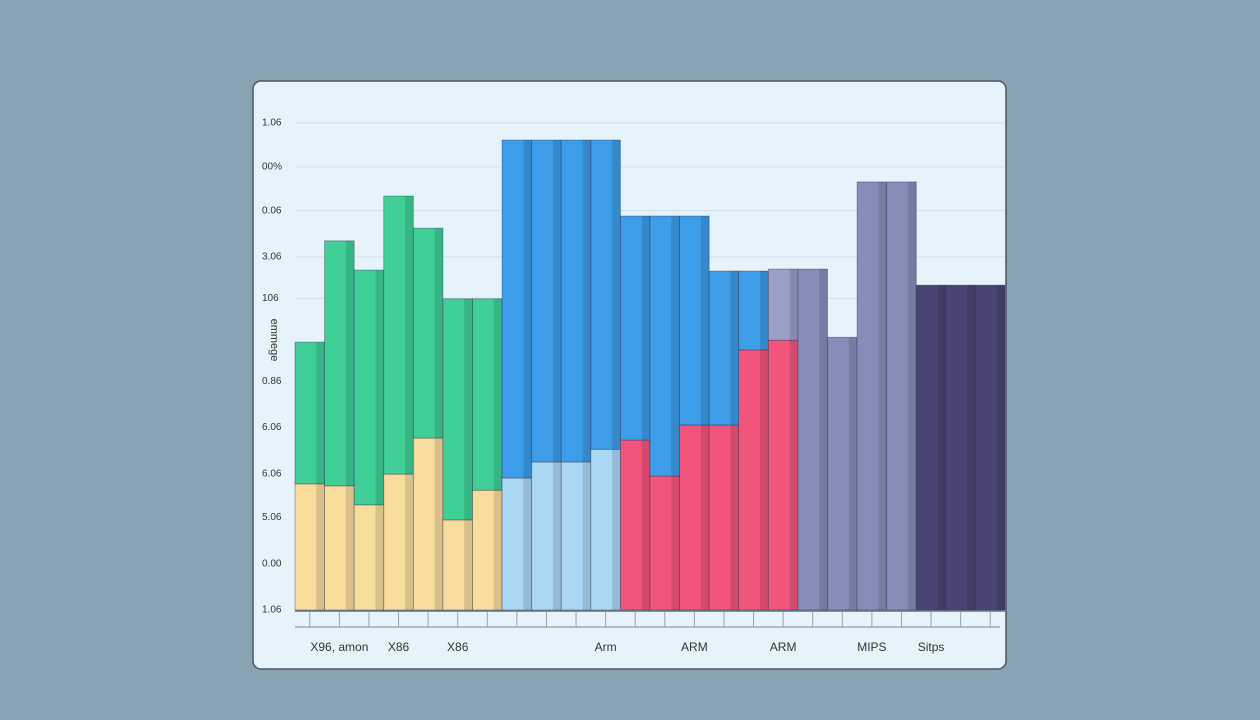 The image size is (1260, 720). I want to click on y-tick-label: 5.06, so click(272, 517).